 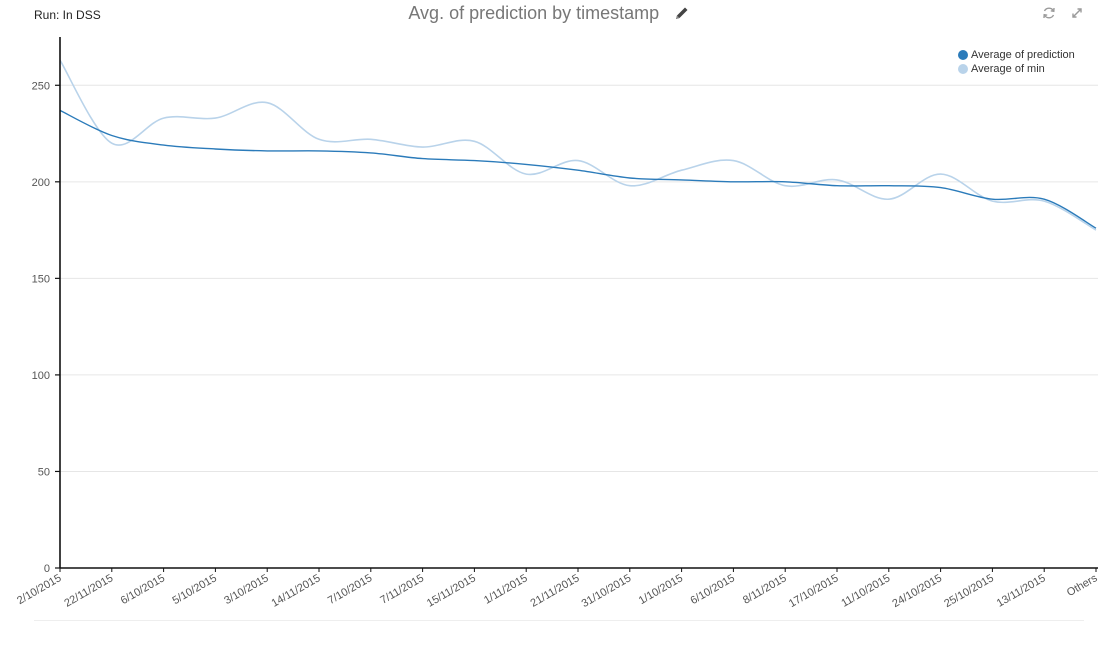 What do you see at coordinates (555, 591) in the screenshot?
I see `x-tick-label: 21/11/2015` at bounding box center [555, 591].